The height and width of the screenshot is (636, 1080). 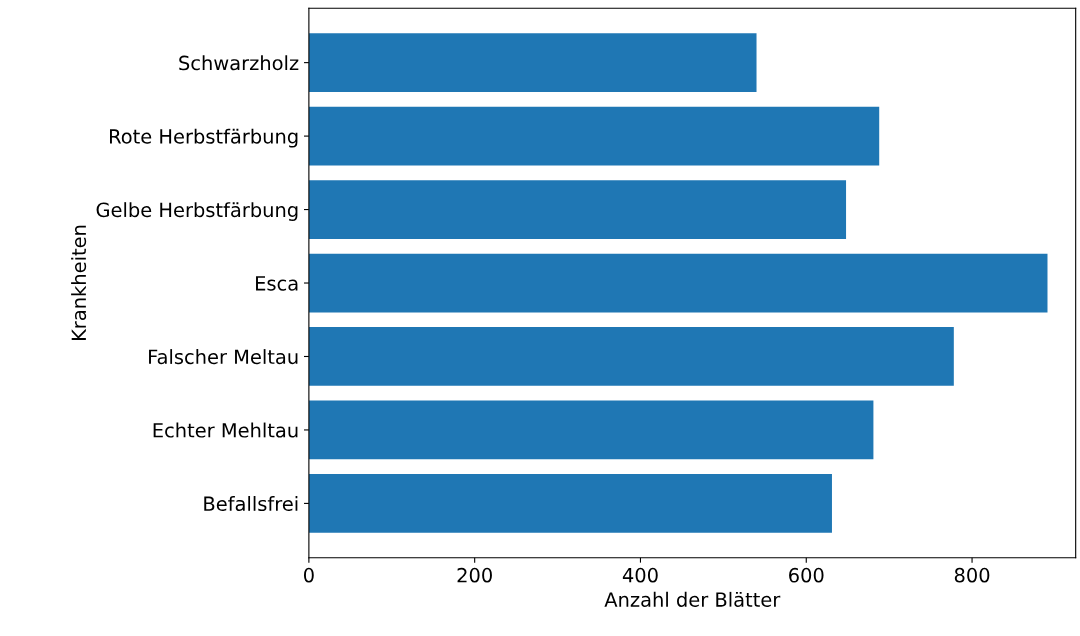 I want to click on x-tick-label: 0, so click(x=308, y=575).